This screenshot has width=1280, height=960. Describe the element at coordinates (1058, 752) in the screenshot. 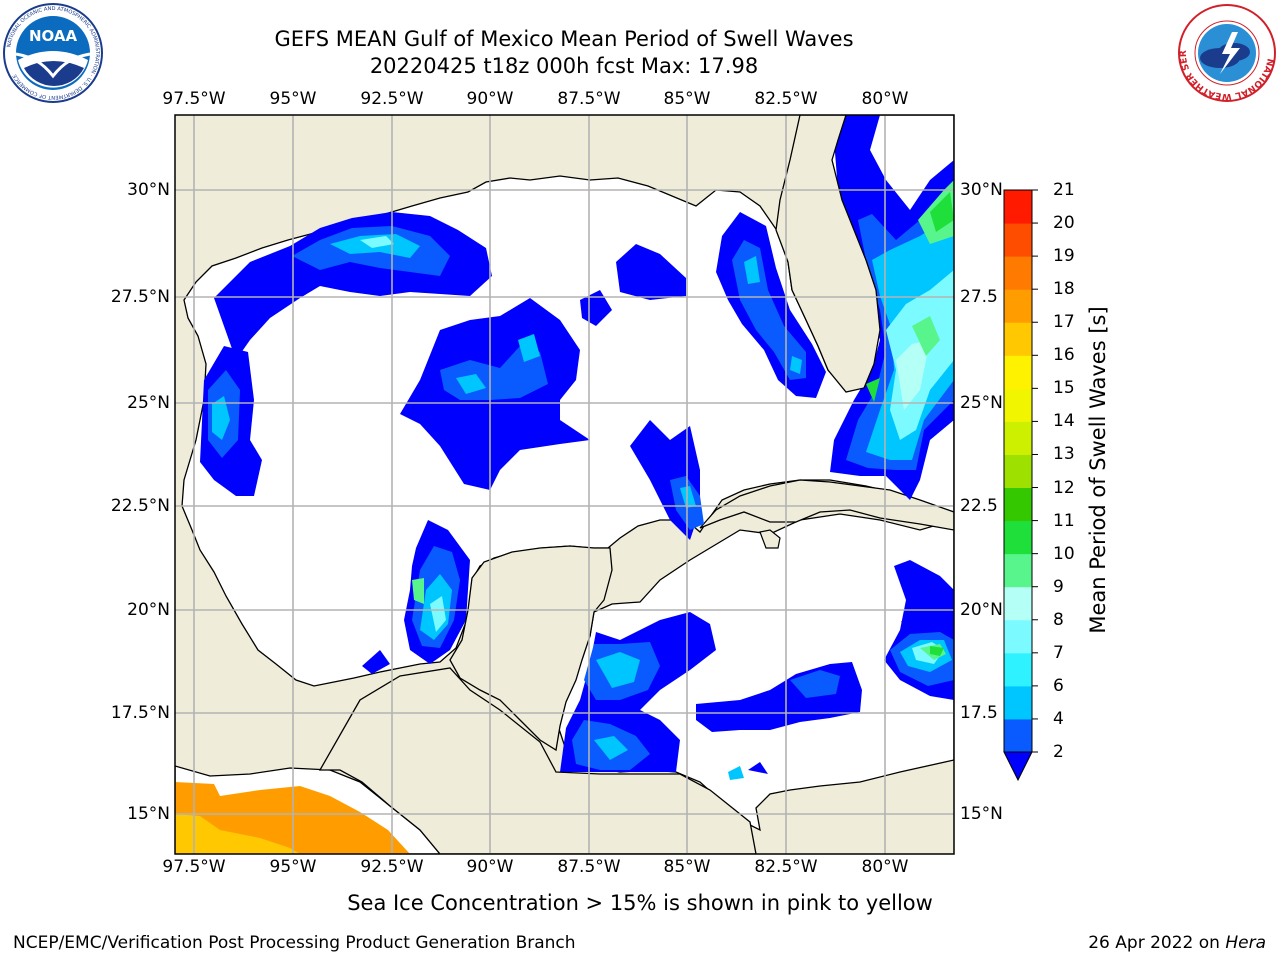

I see `colorbar-tick-label: 2` at that location.